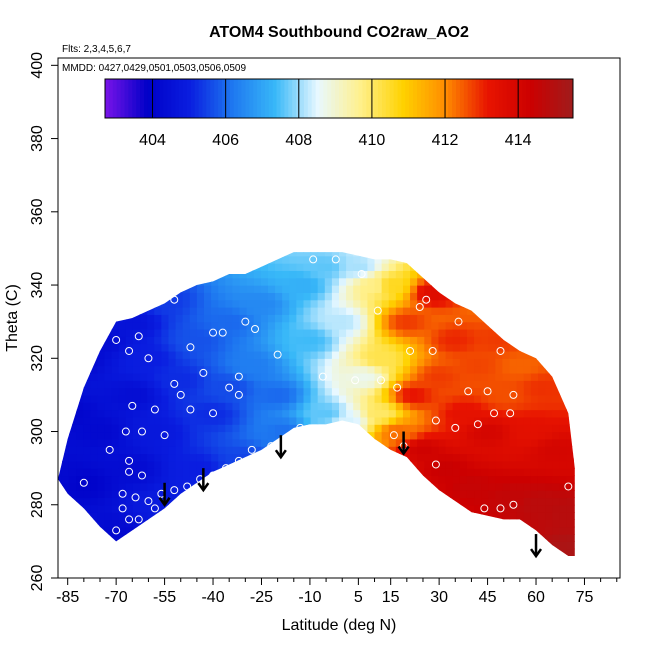 This screenshot has width=650, height=650. Describe the element at coordinates (116, 597) in the screenshot. I see `x-tick-label: -70` at that location.